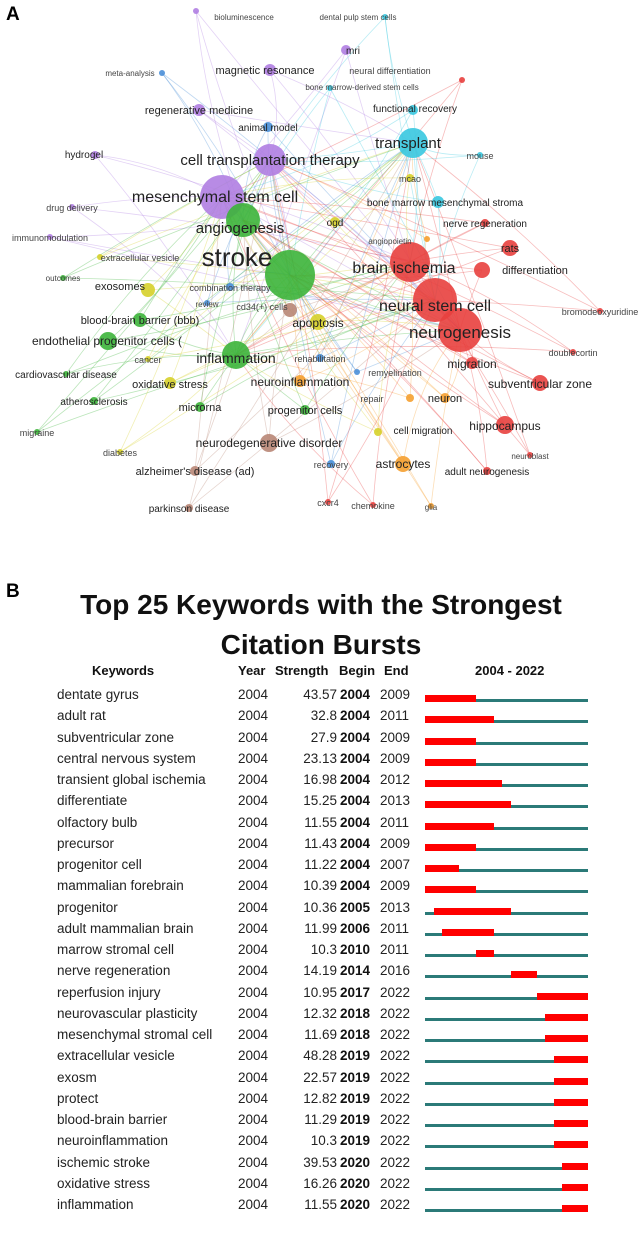  What do you see at coordinates (403, 268) in the screenshot?
I see `network-node-label: brain ischemia` at bounding box center [403, 268].